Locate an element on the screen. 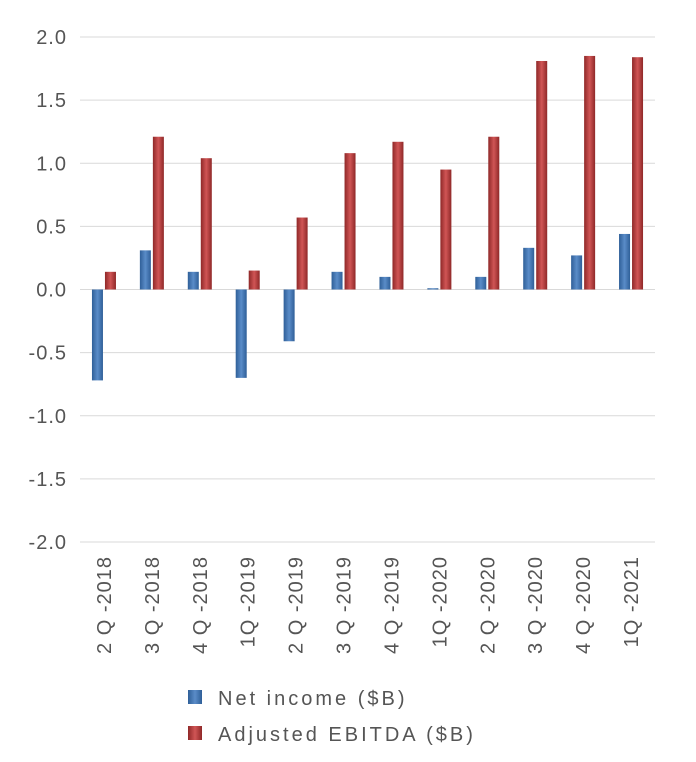 The image size is (696, 762). y-tick-label: 1.5 is located at coordinates (51, 101).